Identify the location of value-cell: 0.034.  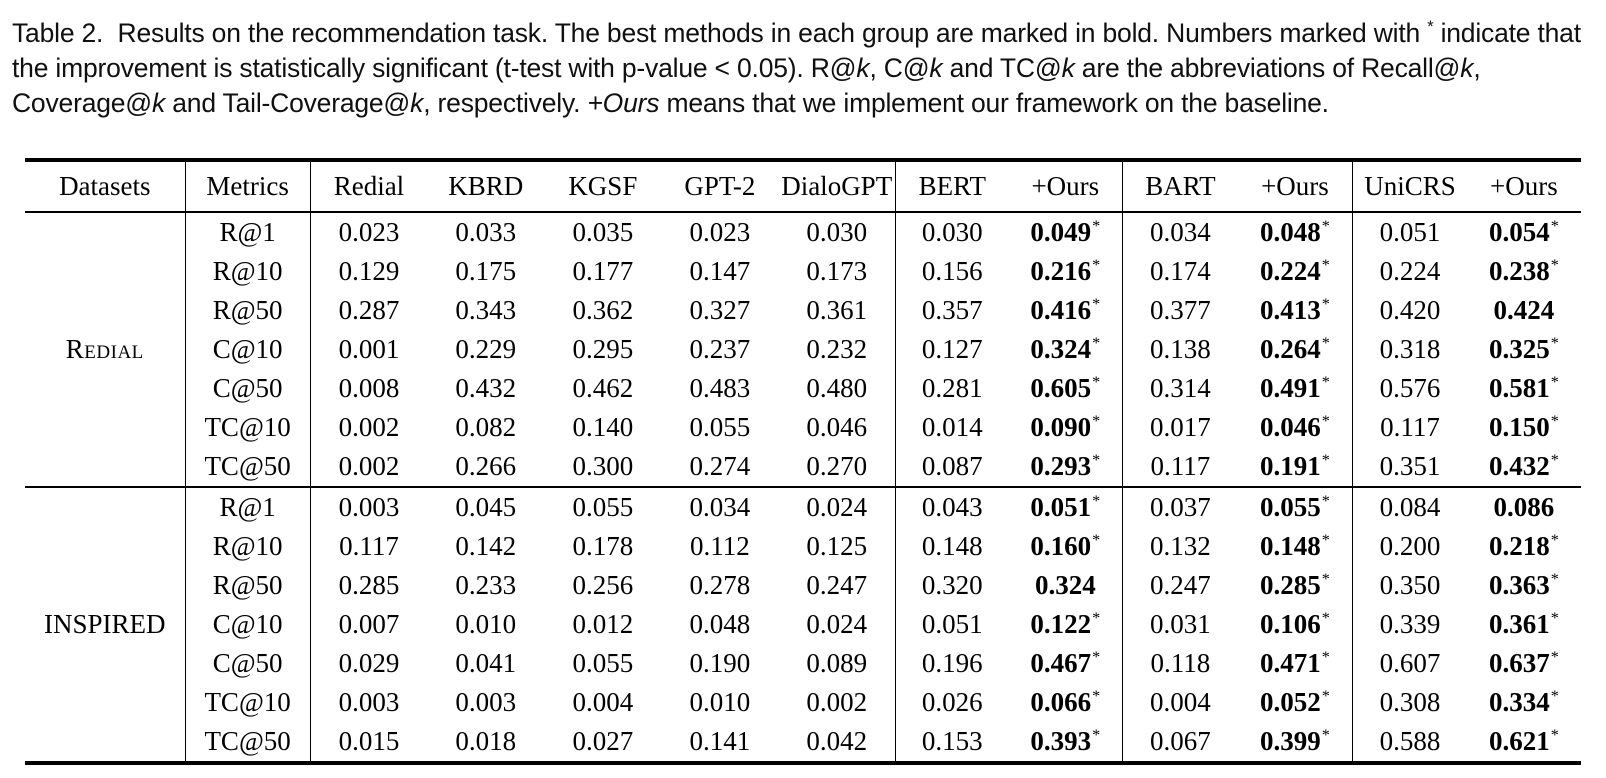
(720, 506).